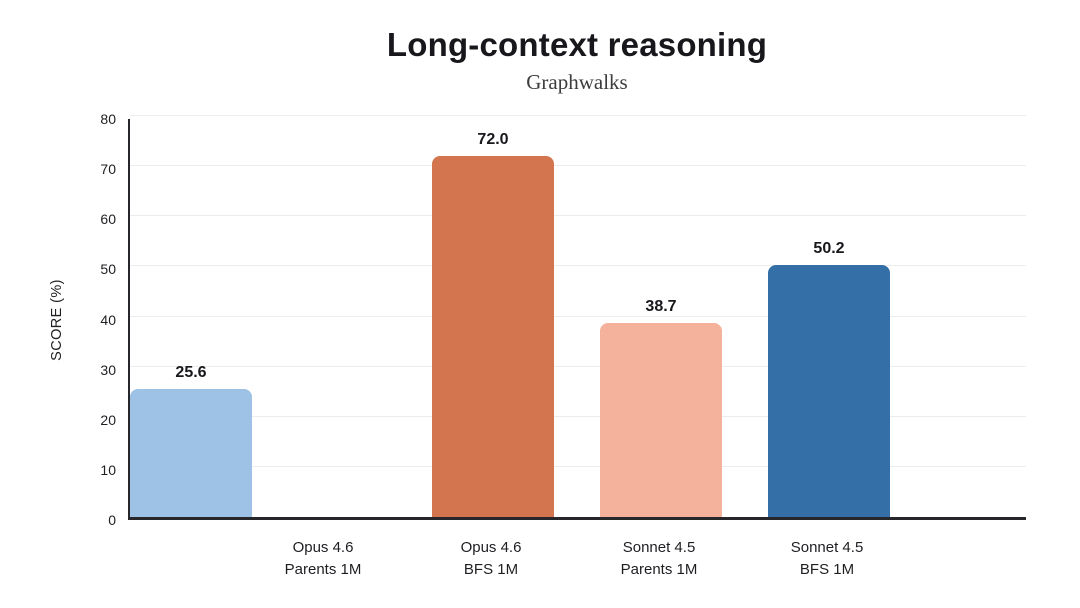 The width and height of the screenshot is (1080, 608). What do you see at coordinates (108, 169) in the screenshot?
I see `y-tick-label: 70` at bounding box center [108, 169].